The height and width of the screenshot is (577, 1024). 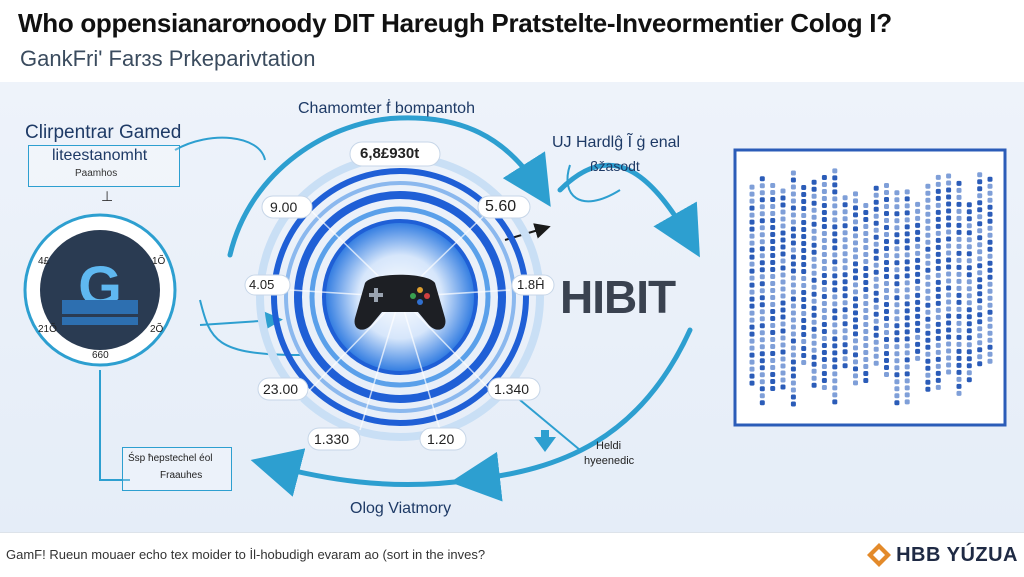 What do you see at coordinates (157, 329) in the screenshot?
I see `small-label-d: 2Õ` at bounding box center [157, 329].